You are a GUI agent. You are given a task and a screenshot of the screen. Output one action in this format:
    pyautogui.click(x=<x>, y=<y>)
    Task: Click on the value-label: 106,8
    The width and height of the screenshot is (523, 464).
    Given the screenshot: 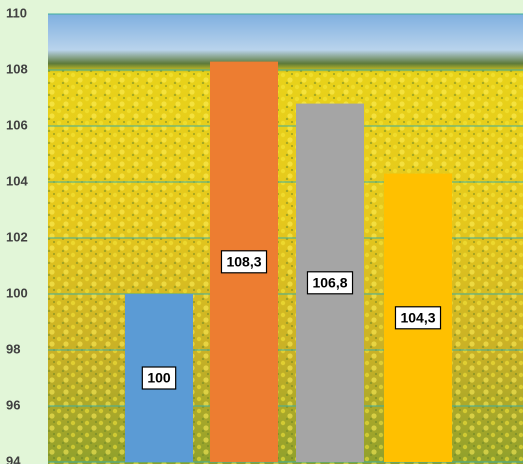 What is the action you would take?
    pyautogui.click(x=329, y=283)
    